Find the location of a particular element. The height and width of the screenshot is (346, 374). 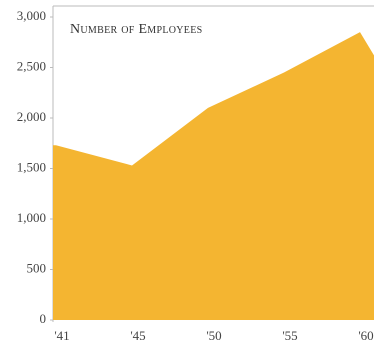

x-tick-label: '45 is located at coordinates (137, 335).